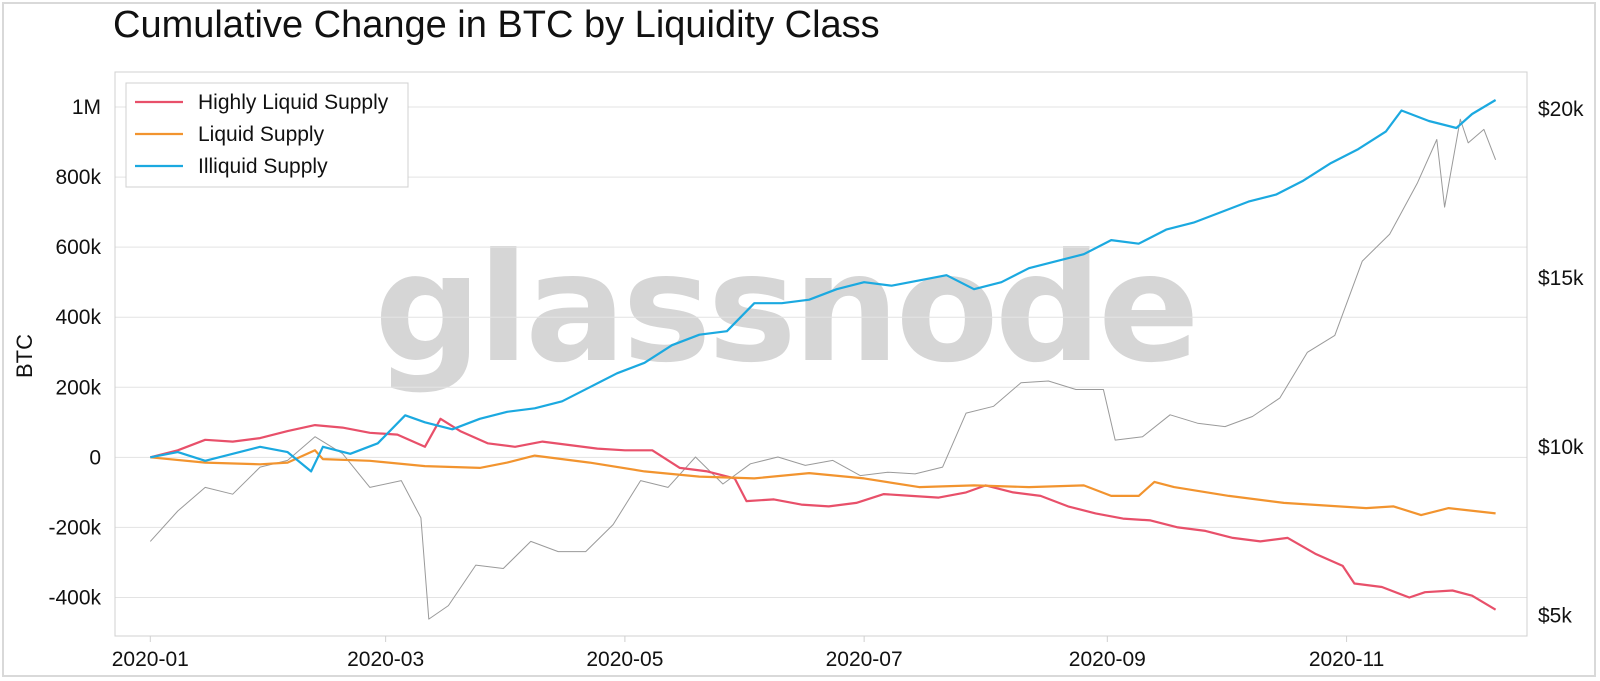 This screenshot has width=1600, height=681. What do you see at coordinates (74, 597) in the screenshot?
I see `y-tick-label: -400k` at bounding box center [74, 597].